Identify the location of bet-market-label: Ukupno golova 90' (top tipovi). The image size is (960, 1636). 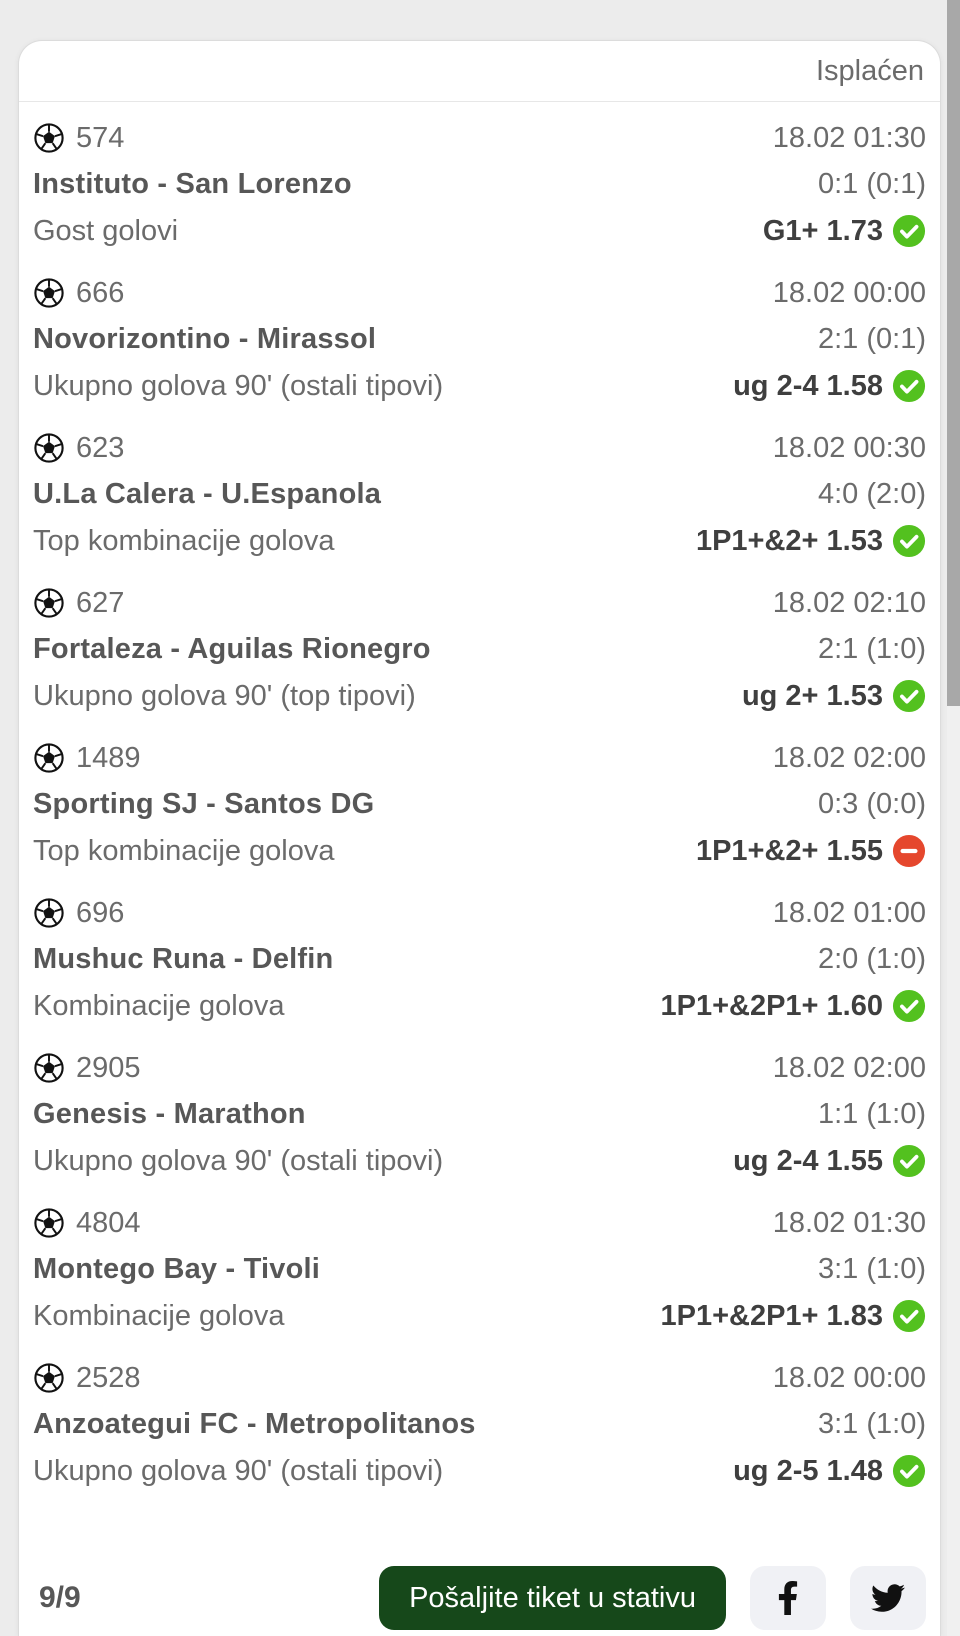
(224, 695).